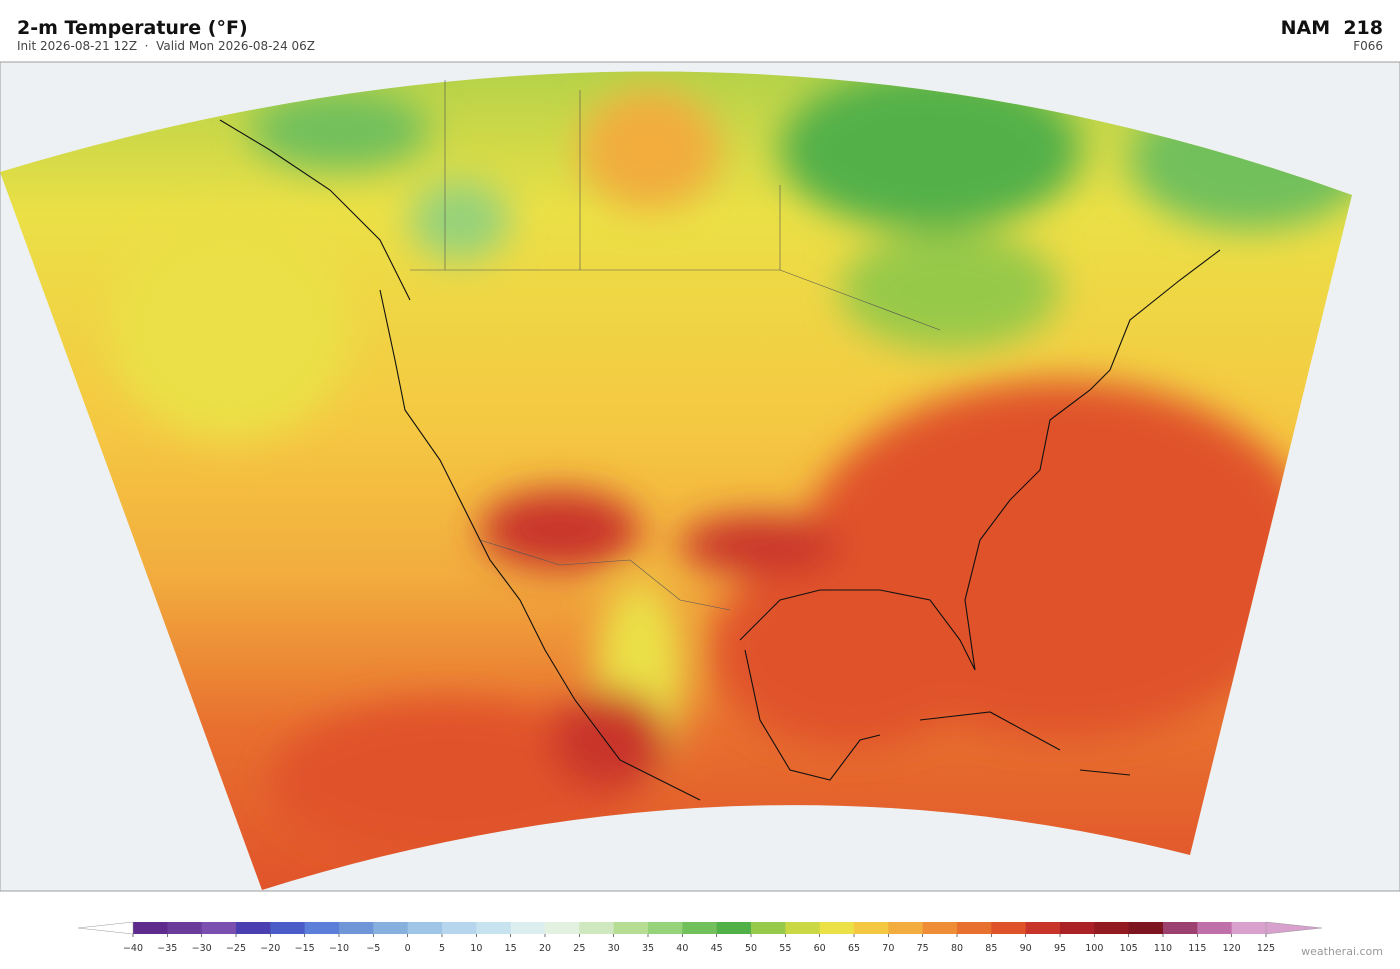 This screenshot has width=1400, height=969. Describe the element at coordinates (682, 948) in the screenshot. I see `colorbar-tick-label: 40` at that location.